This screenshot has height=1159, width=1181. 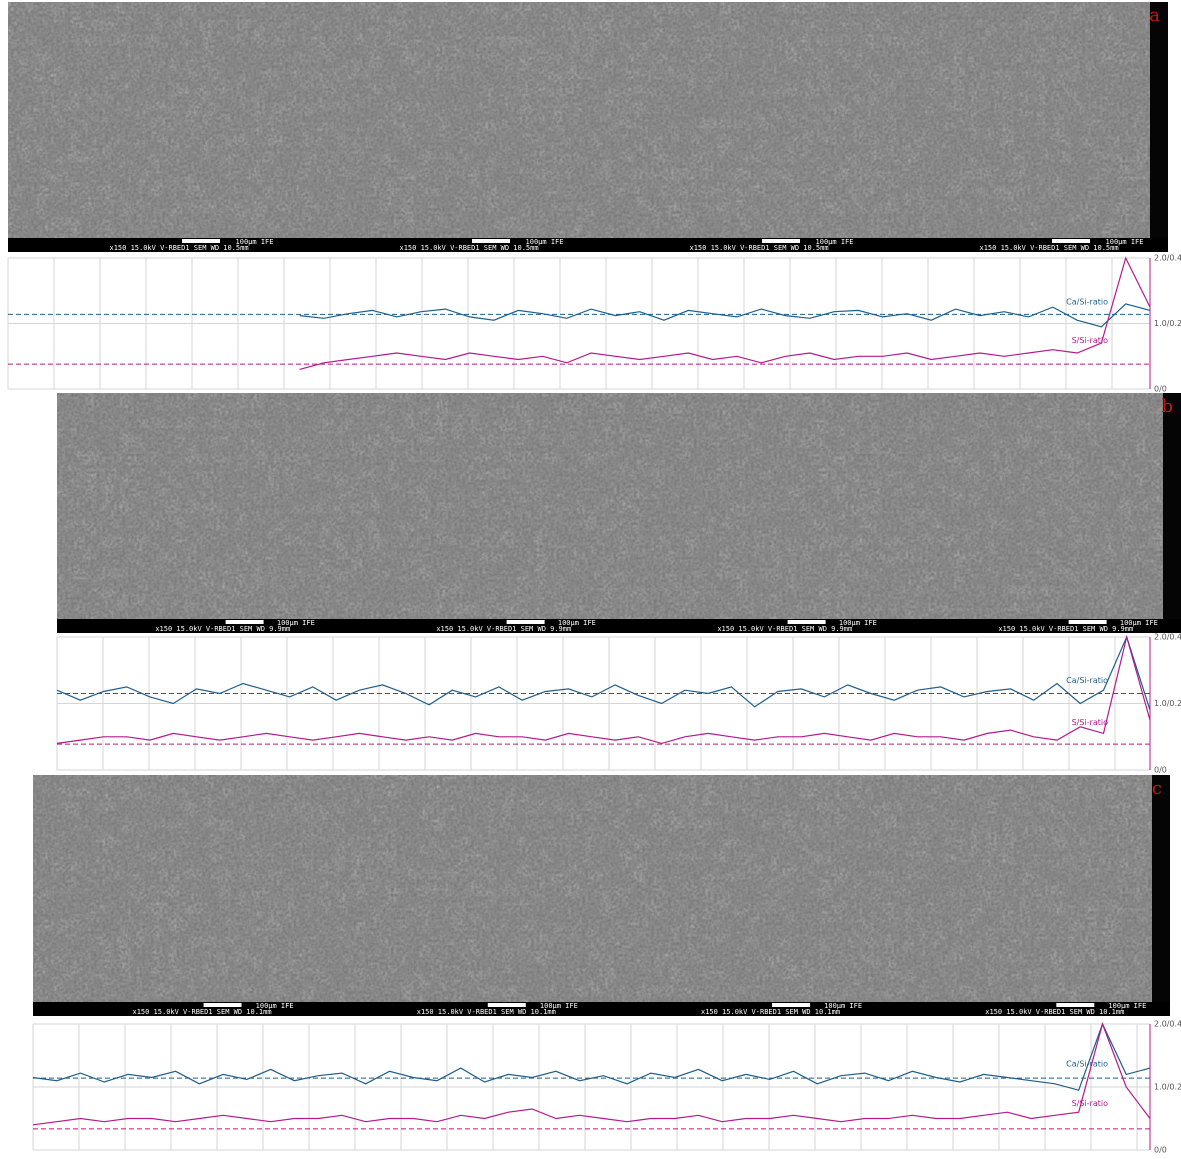 I want to click on panel-label: c, so click(x=1157, y=788).